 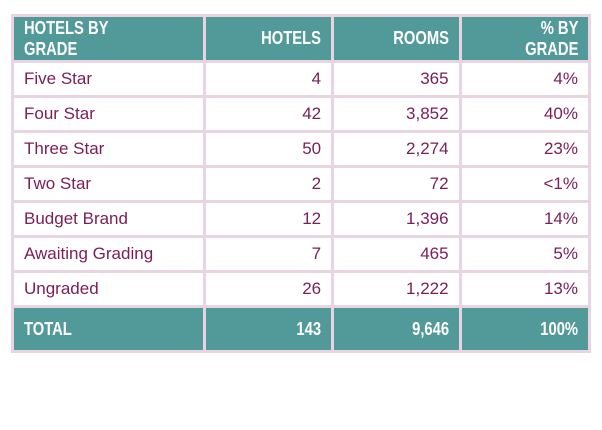 I want to click on total-percent-text: 100%, so click(x=559, y=328).